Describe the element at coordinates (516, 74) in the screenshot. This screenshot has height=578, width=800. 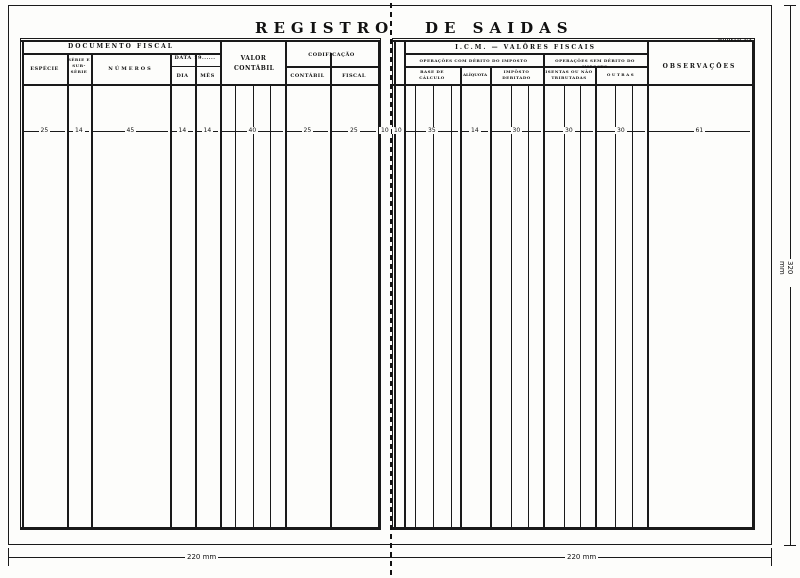
I see `header-imposto-debitado: IMPÔSTO DEBITADO` at that location.